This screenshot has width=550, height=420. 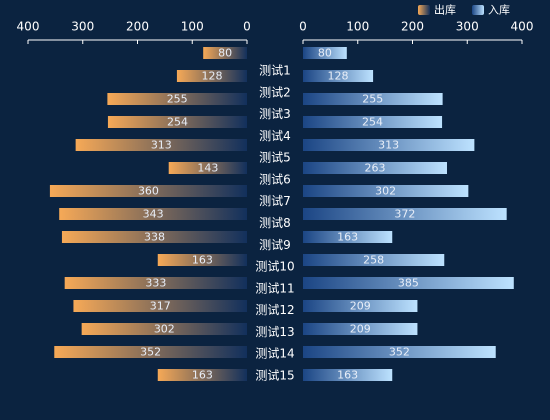 What do you see at coordinates (275, 135) in the screenshot?
I see `y-tick-label: 测试4` at bounding box center [275, 135].